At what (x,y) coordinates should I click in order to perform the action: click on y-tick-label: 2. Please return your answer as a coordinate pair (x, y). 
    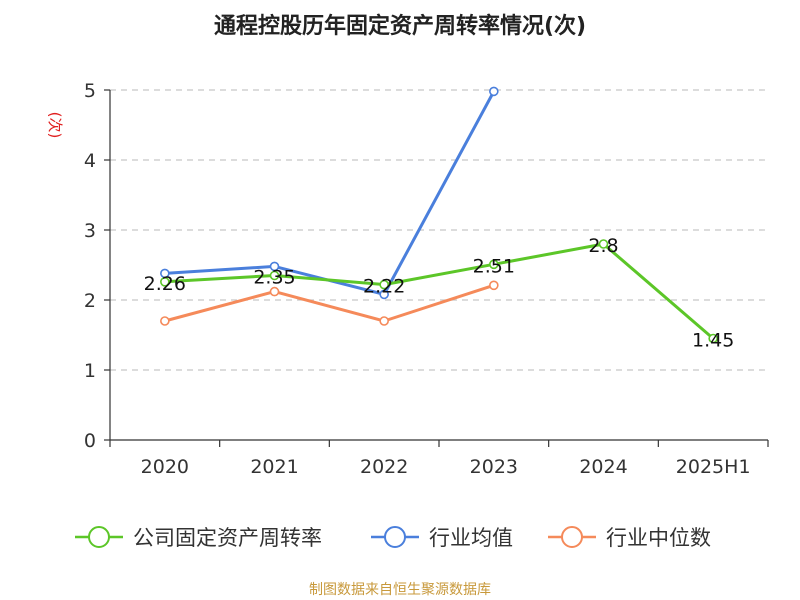
    Looking at the image, I should click on (90, 301).